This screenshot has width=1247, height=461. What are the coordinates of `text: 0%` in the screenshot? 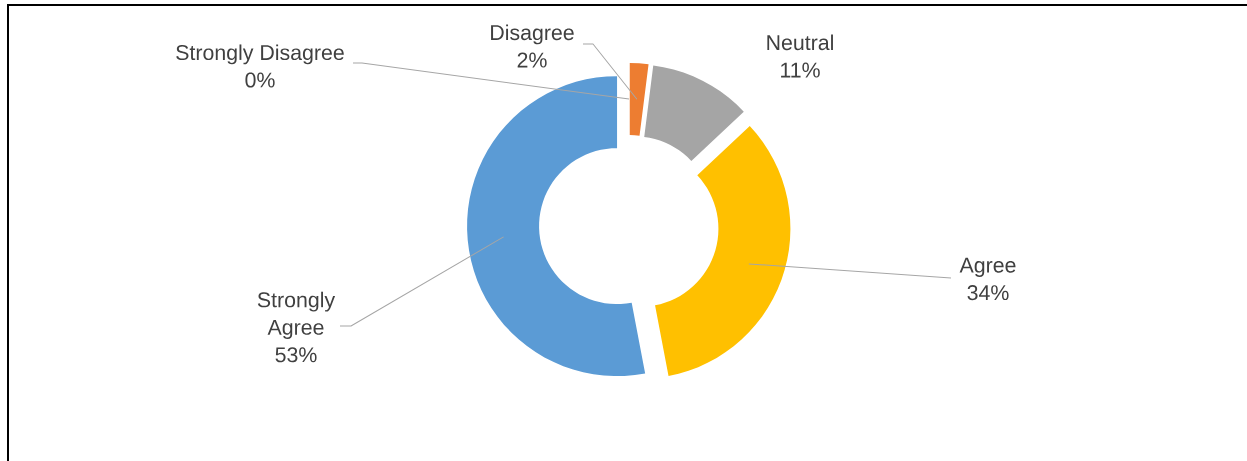 It's located at (260, 80).